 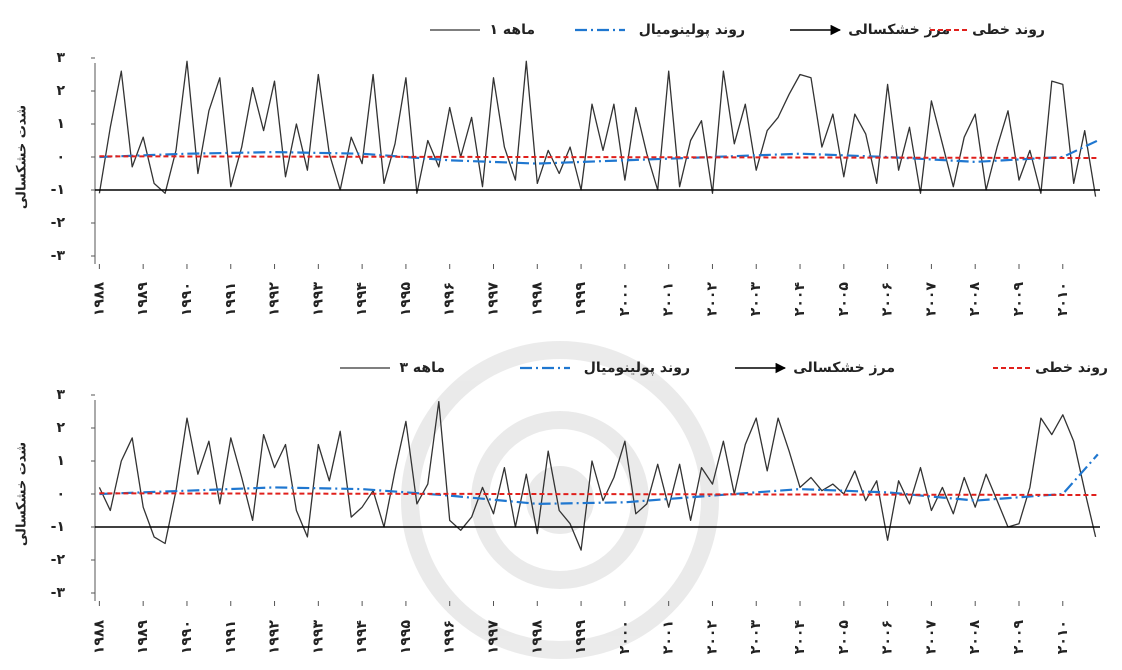 What do you see at coordinates (422, 368) in the screenshot?
I see `legend-label: ۳ ماهه` at bounding box center [422, 368].